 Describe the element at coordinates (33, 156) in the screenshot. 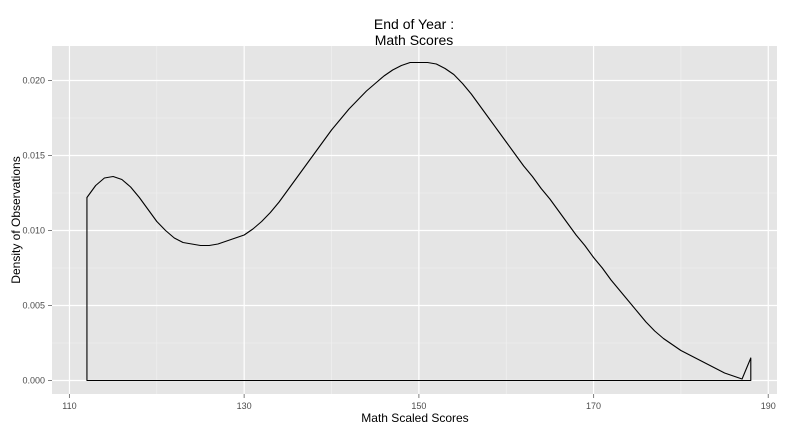

I see `y-tick-label: 0.015` at that location.